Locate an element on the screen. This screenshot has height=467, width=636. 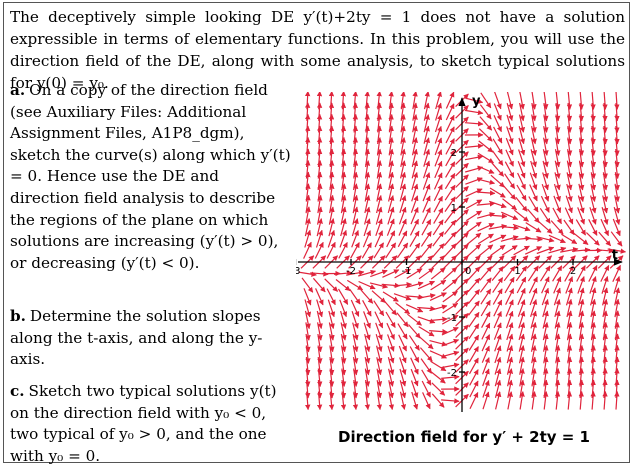
part-a-label: a. is located at coordinates (18, 90).